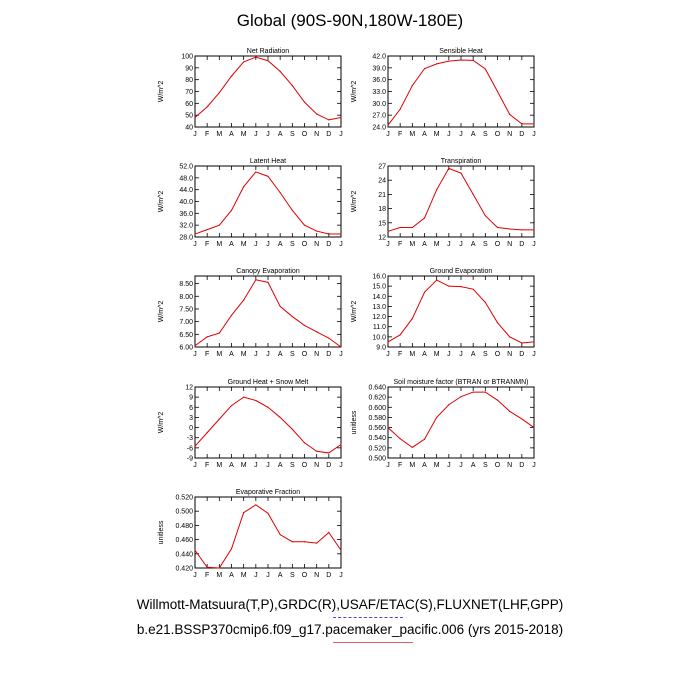 This screenshot has width=700, height=700. I want to click on ground-heat-snow-melt-ytick-label: -6, so click(190, 448).